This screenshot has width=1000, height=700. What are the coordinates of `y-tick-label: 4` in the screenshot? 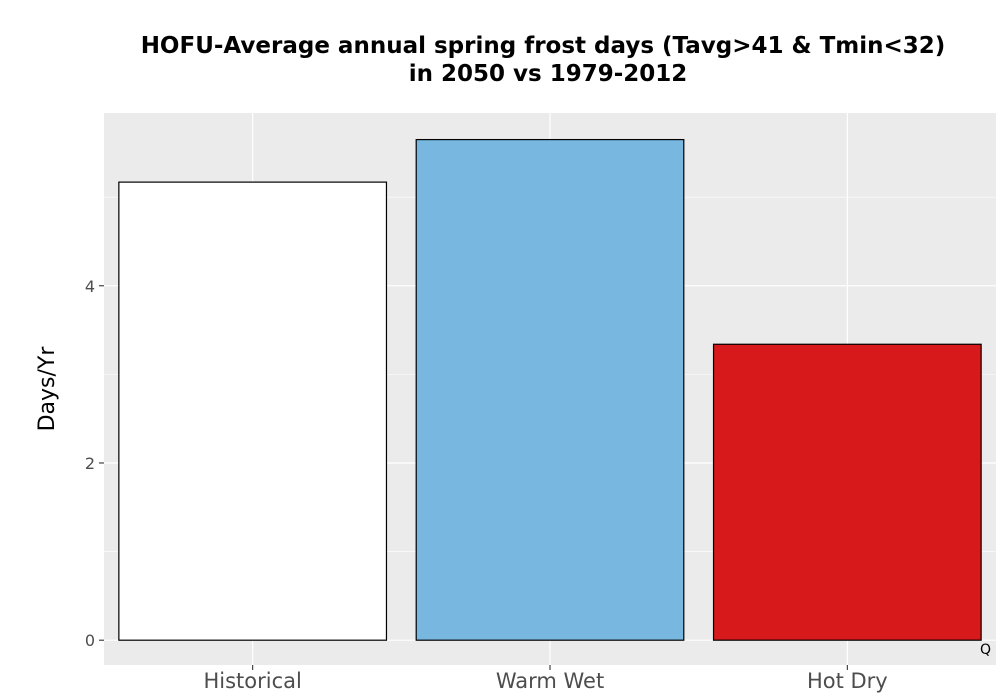 It's located at (90, 286).